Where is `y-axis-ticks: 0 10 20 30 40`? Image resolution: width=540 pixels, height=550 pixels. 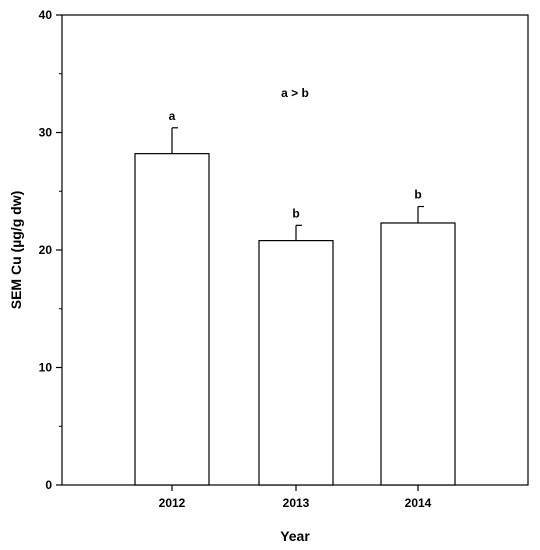 y-axis-ticks: 0 10 20 30 40 is located at coordinates (50, 250).